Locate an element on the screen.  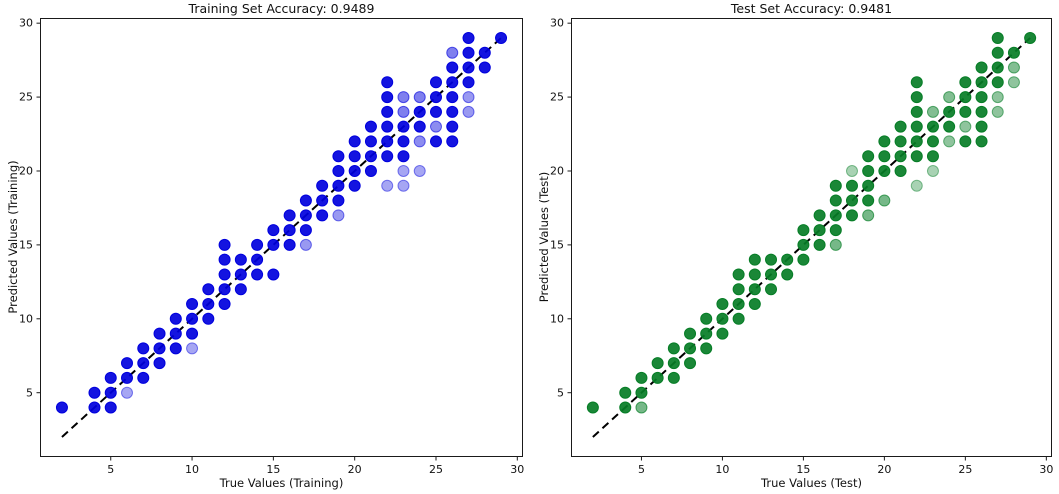
training-xaxis-label: True Values (Training) is located at coordinates (281, 483).